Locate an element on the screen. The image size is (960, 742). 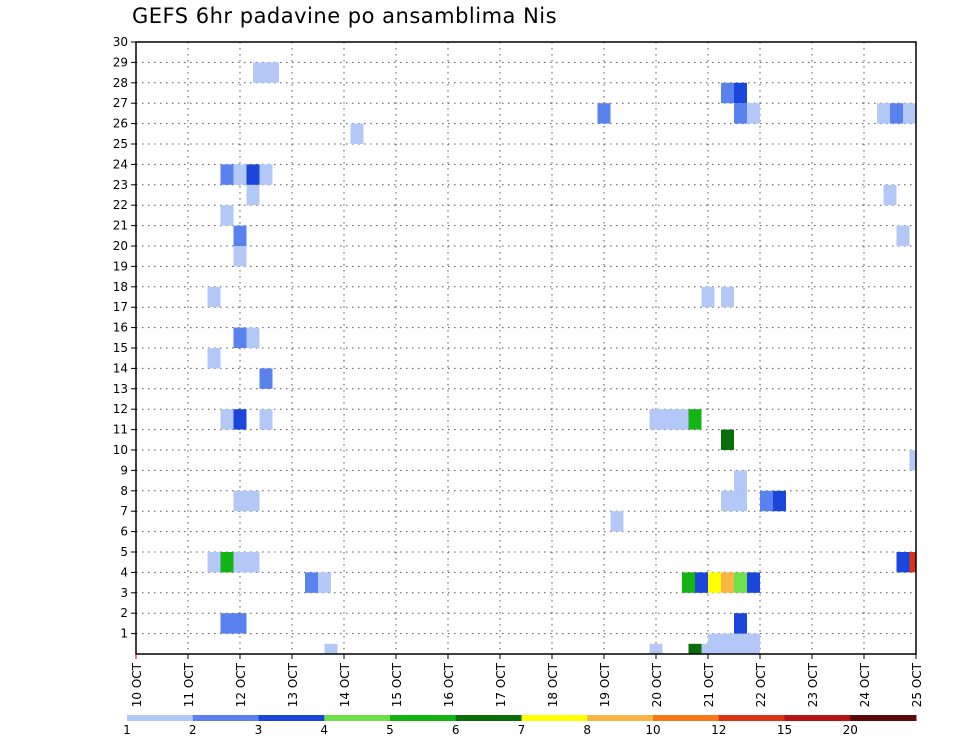
y-tick-label: 23 is located at coordinates (120, 185).